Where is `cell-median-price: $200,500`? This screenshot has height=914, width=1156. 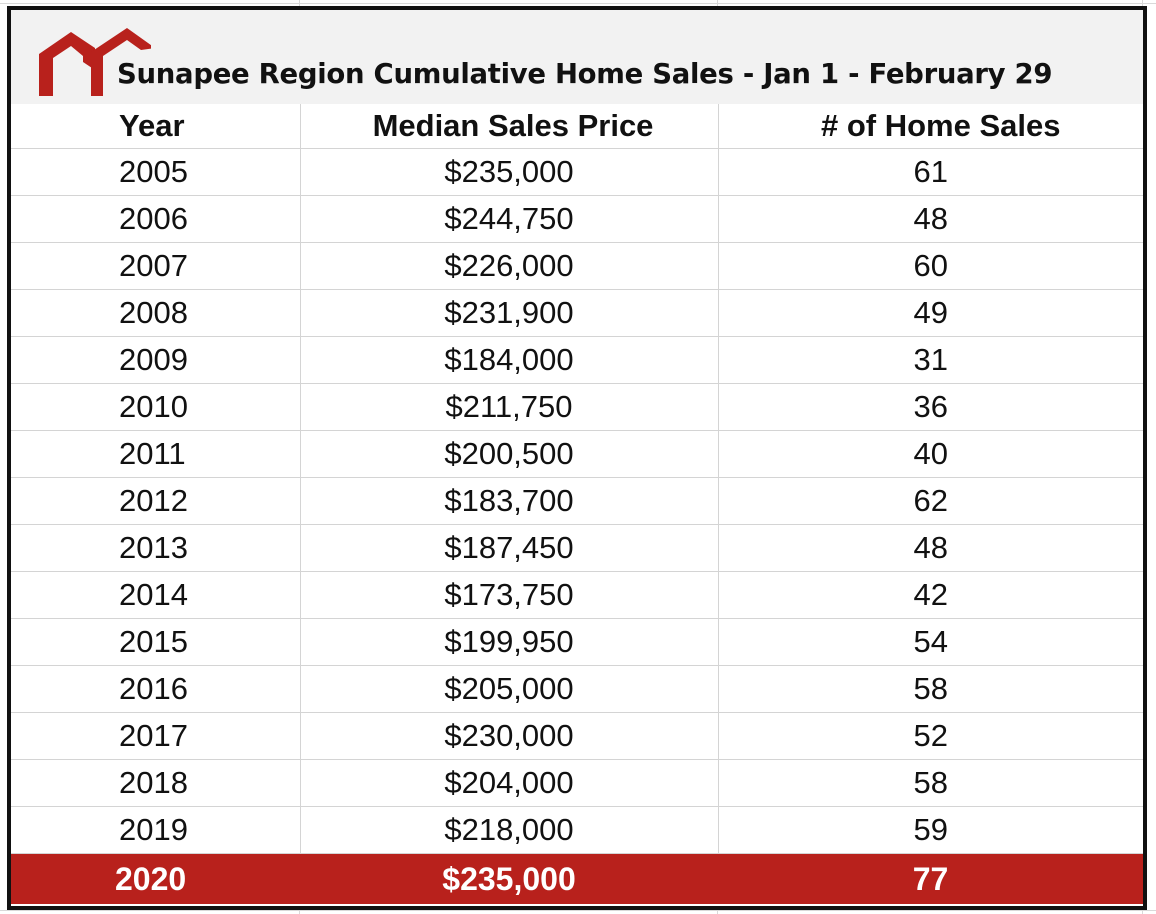
cell-median-price: $200,500 is located at coordinates (509, 454).